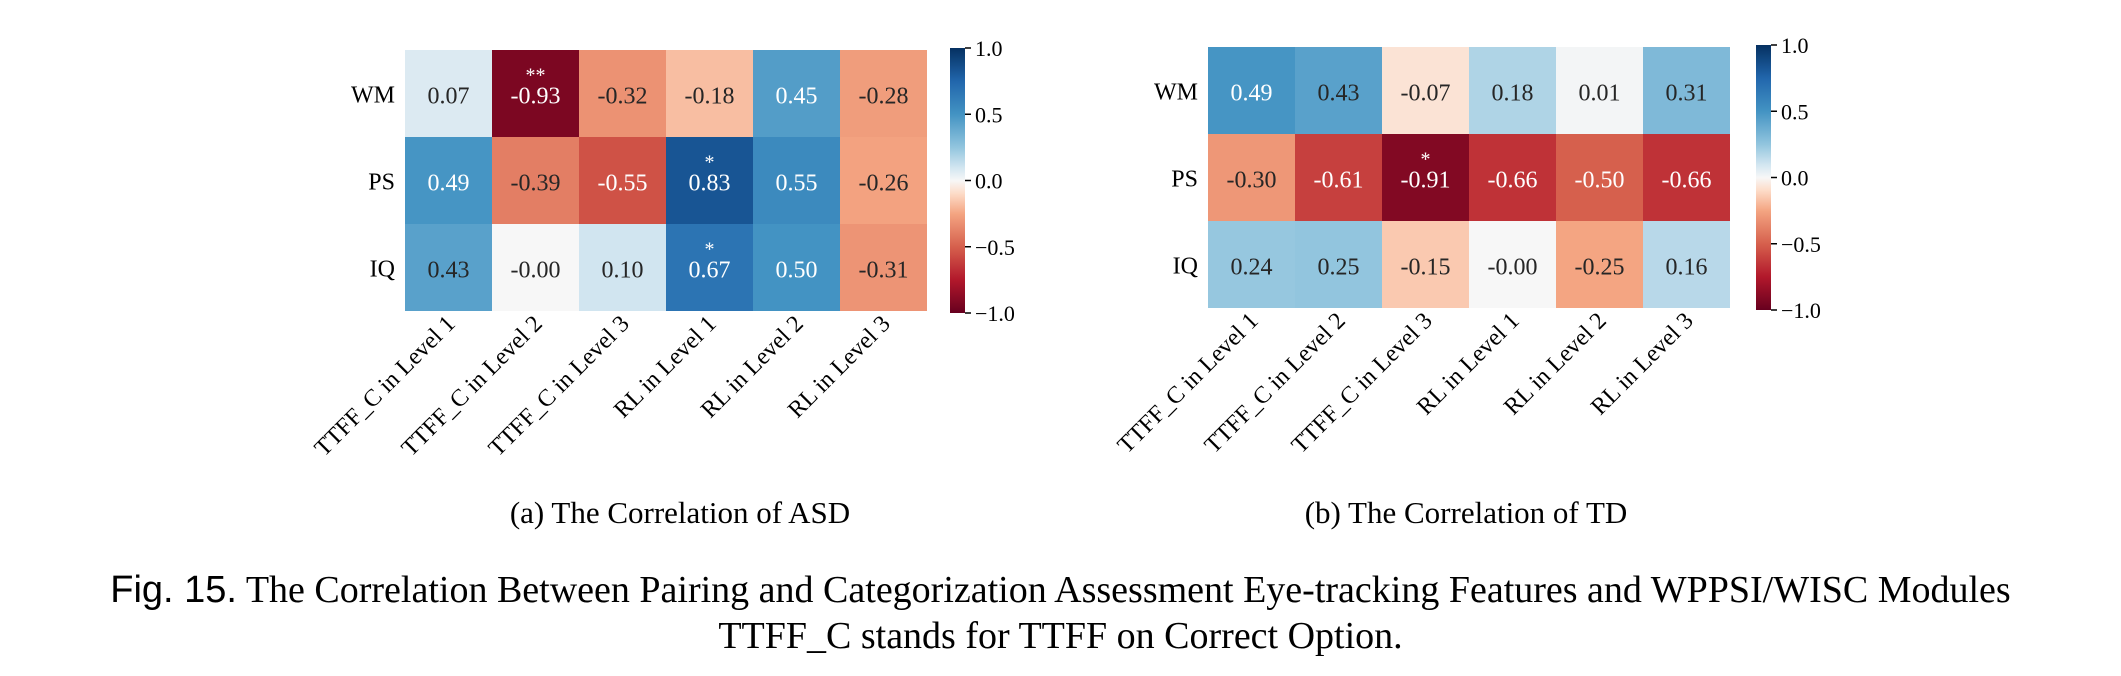 This screenshot has width=2121, height=676. Describe the element at coordinates (1339, 268) in the screenshot. I see `cell-value-label: 0.25` at that location.